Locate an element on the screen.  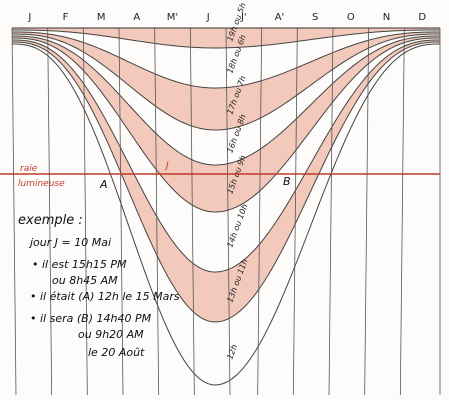
month-label: M is located at coordinates (101, 17).